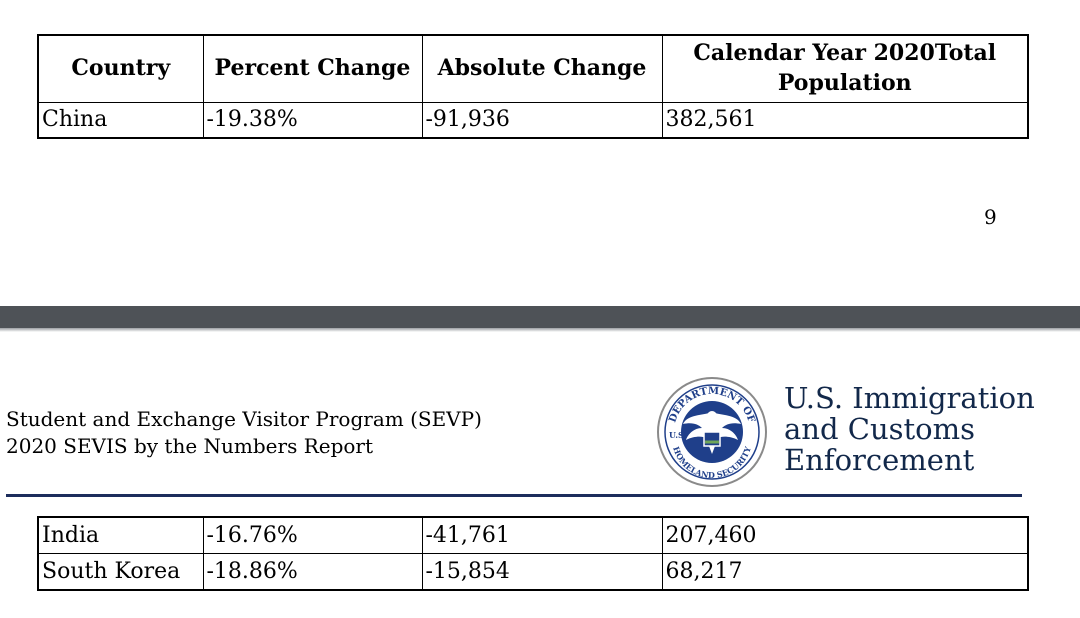 The height and width of the screenshot is (618, 1080). Describe the element at coordinates (312, 68) in the screenshot. I see `header-percent-change: Percent Change` at that location.